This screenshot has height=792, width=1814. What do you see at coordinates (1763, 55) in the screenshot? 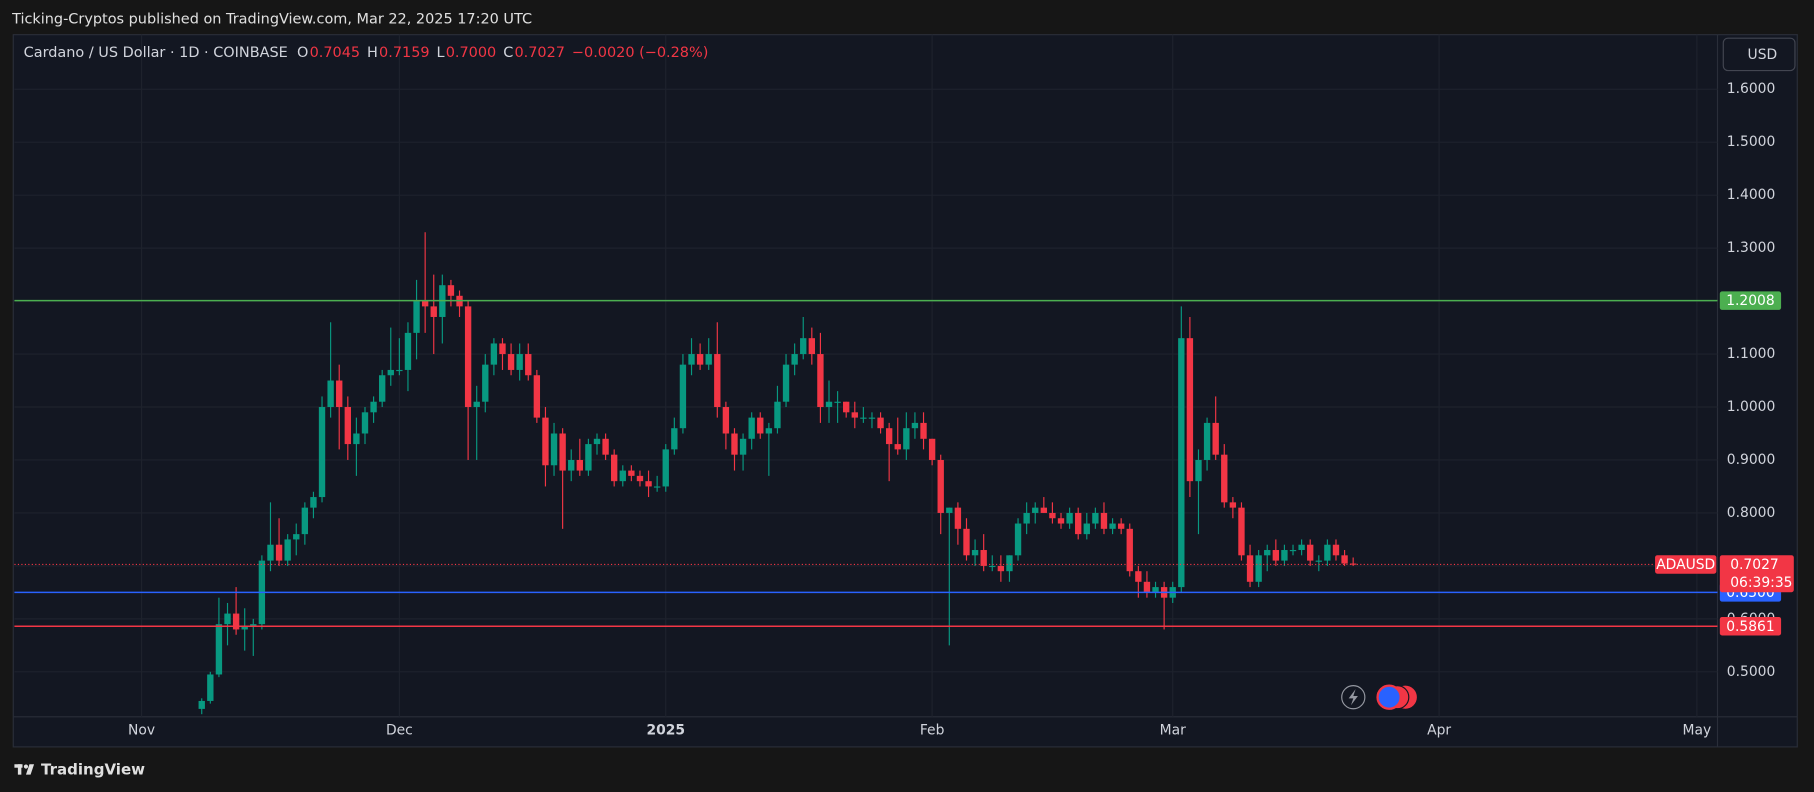
I see `currency-label: USD` at bounding box center [1763, 55].